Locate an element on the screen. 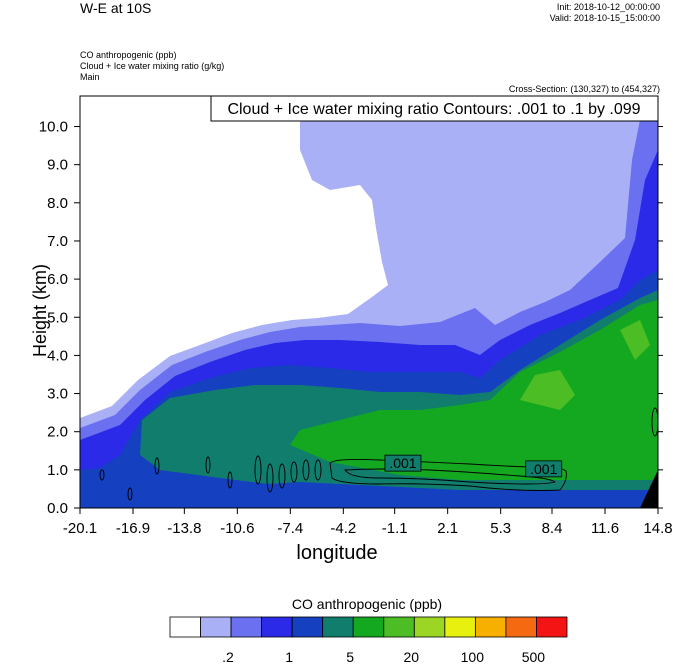  colorbar-tick-label: 1 is located at coordinates (289, 657).